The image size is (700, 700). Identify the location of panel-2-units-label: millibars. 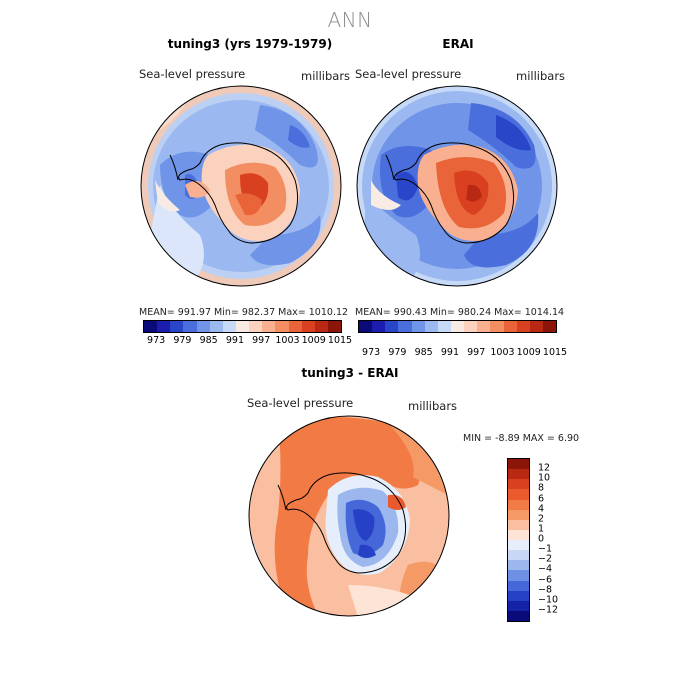
(541, 76).